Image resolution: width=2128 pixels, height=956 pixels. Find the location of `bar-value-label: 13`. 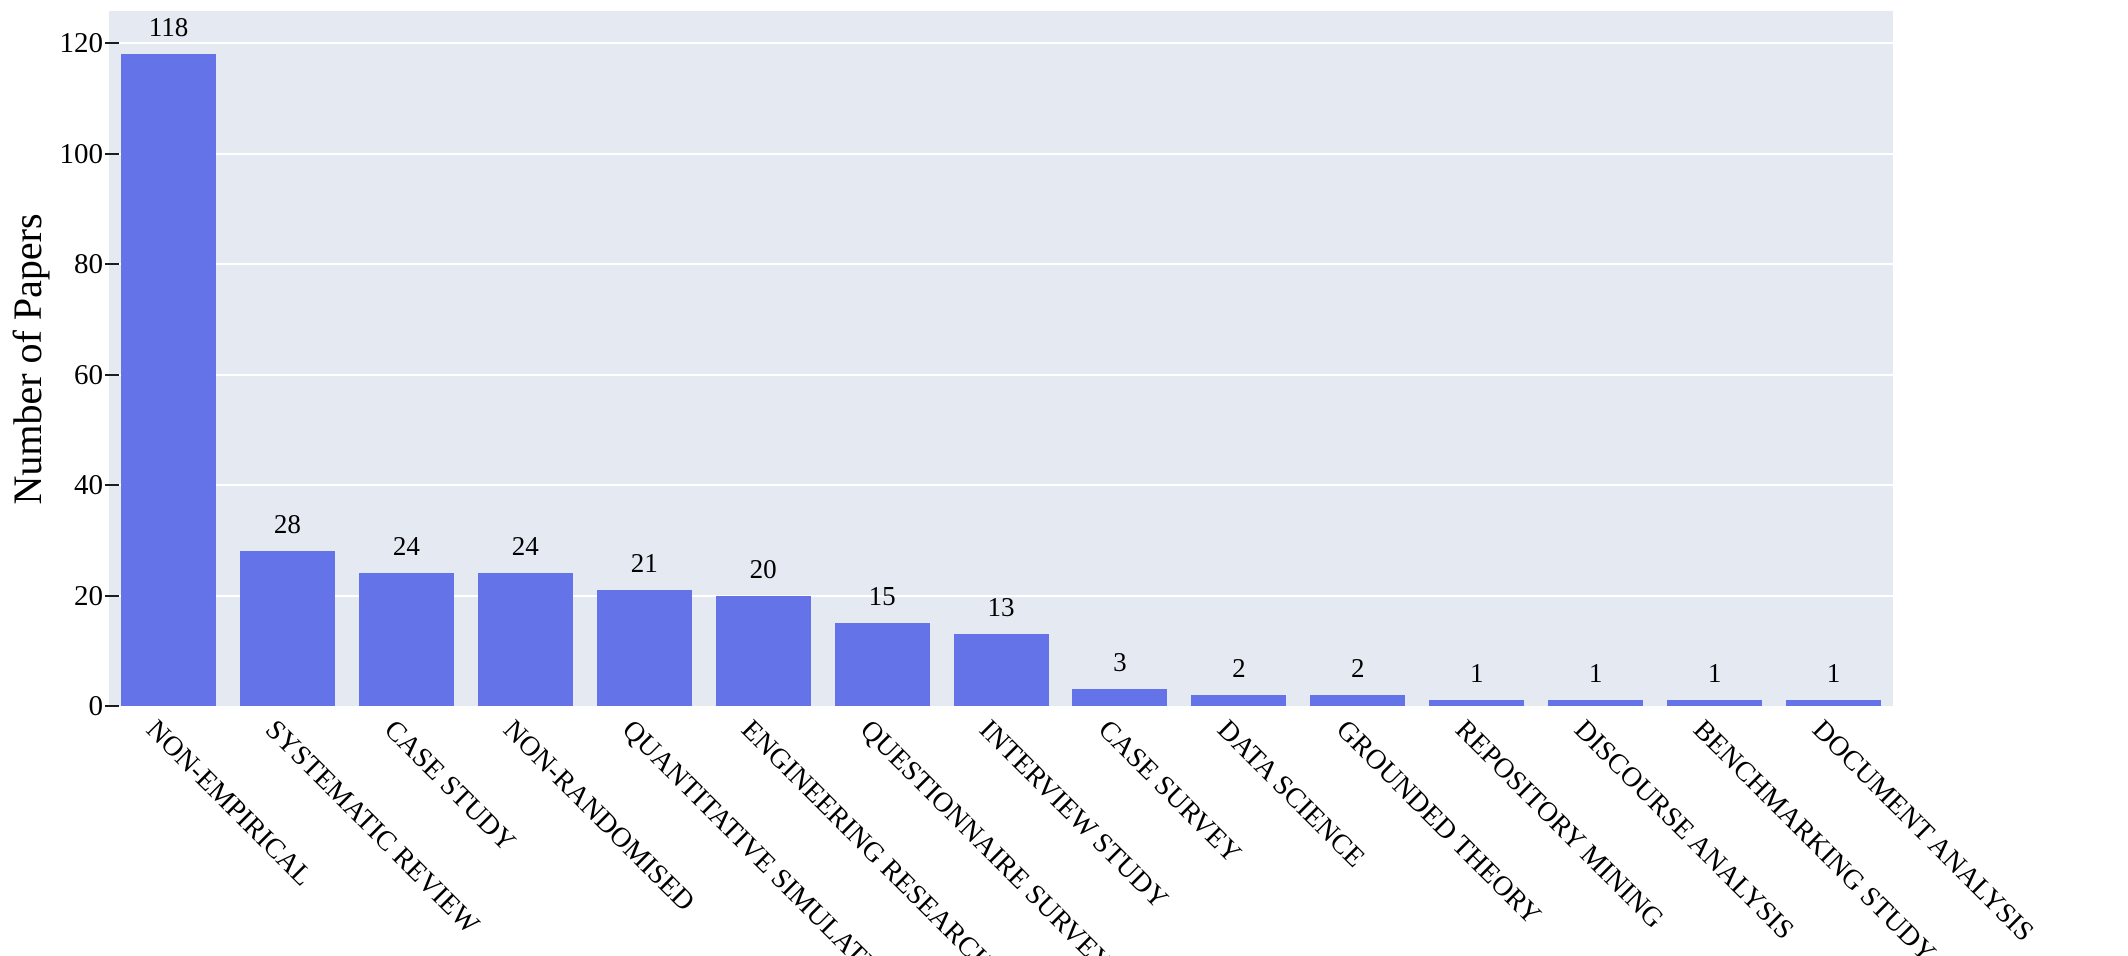

bar-value-label: 13 is located at coordinates (1001, 607).